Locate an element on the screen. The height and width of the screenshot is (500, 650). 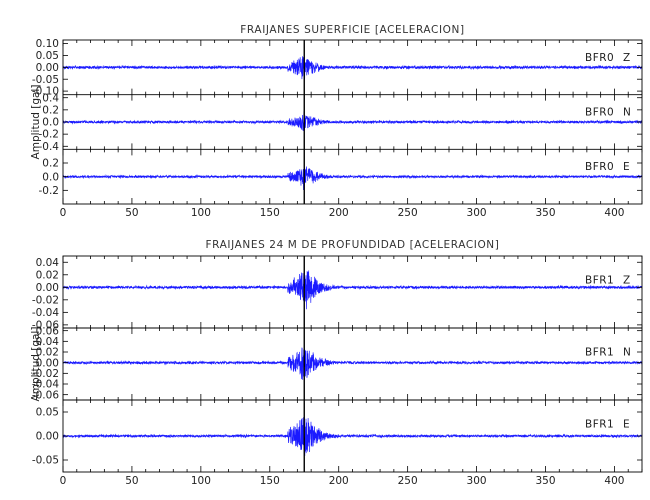
station-label: BFR0 N is located at coordinates (608, 112).